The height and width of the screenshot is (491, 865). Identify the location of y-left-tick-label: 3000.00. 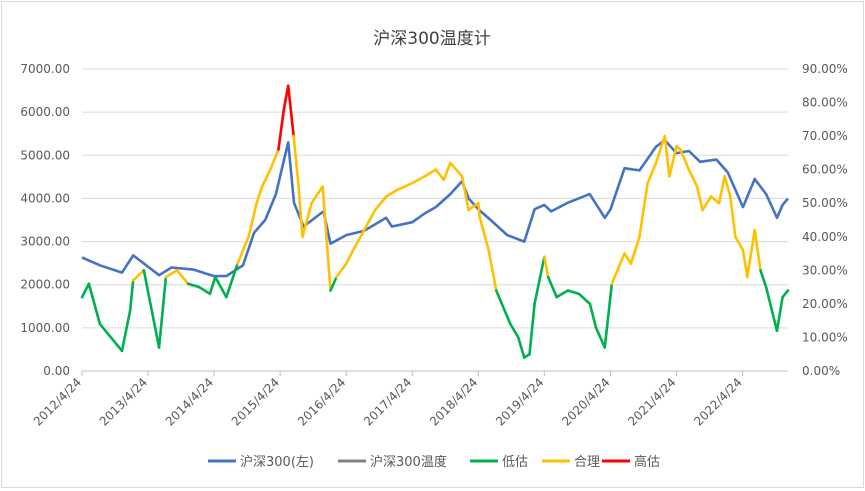
(45, 242).